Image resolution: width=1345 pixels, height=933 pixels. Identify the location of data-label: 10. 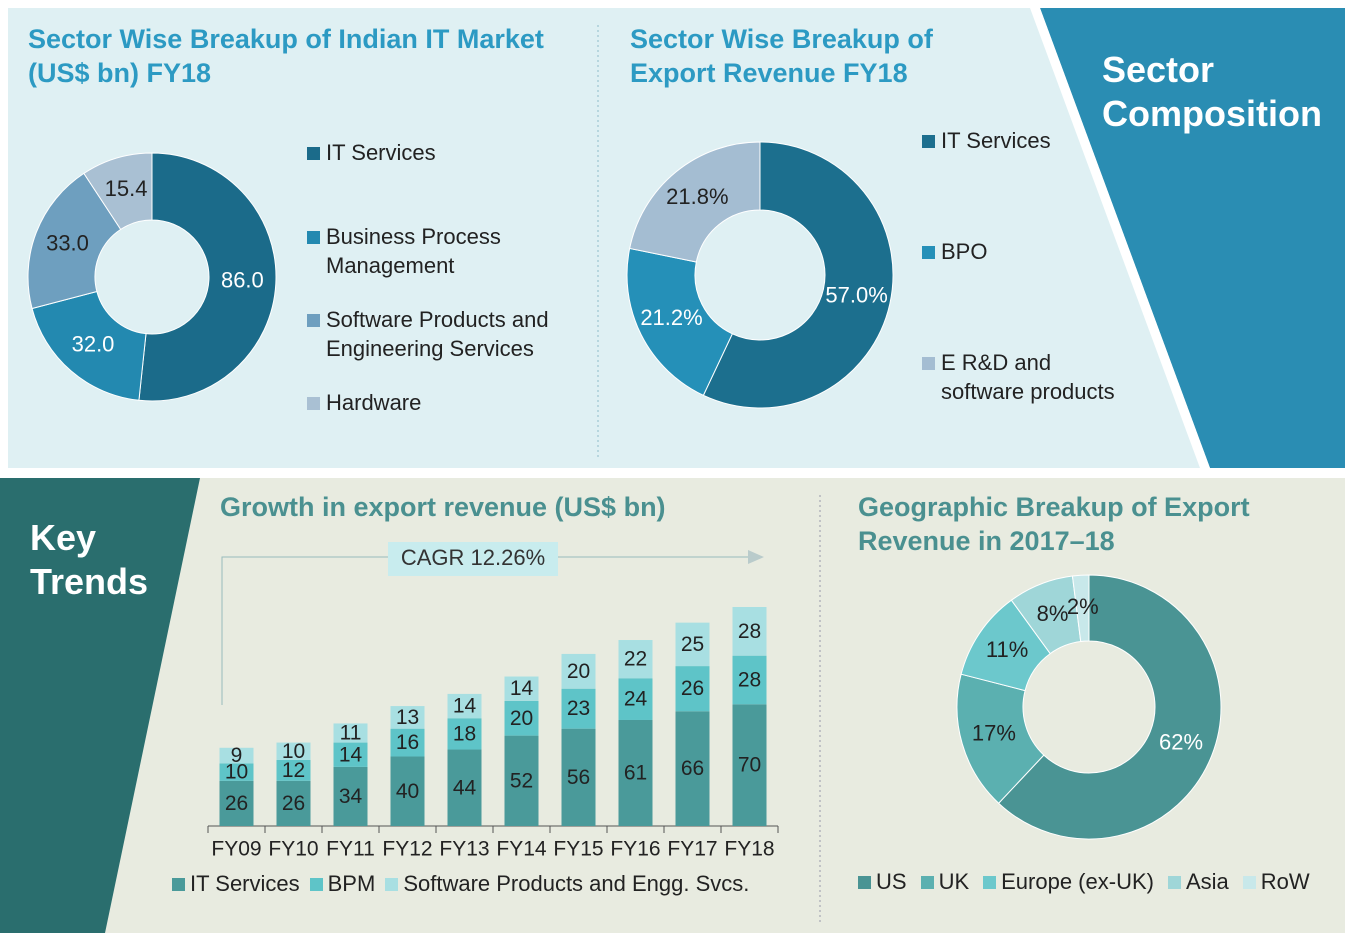
(293, 751).